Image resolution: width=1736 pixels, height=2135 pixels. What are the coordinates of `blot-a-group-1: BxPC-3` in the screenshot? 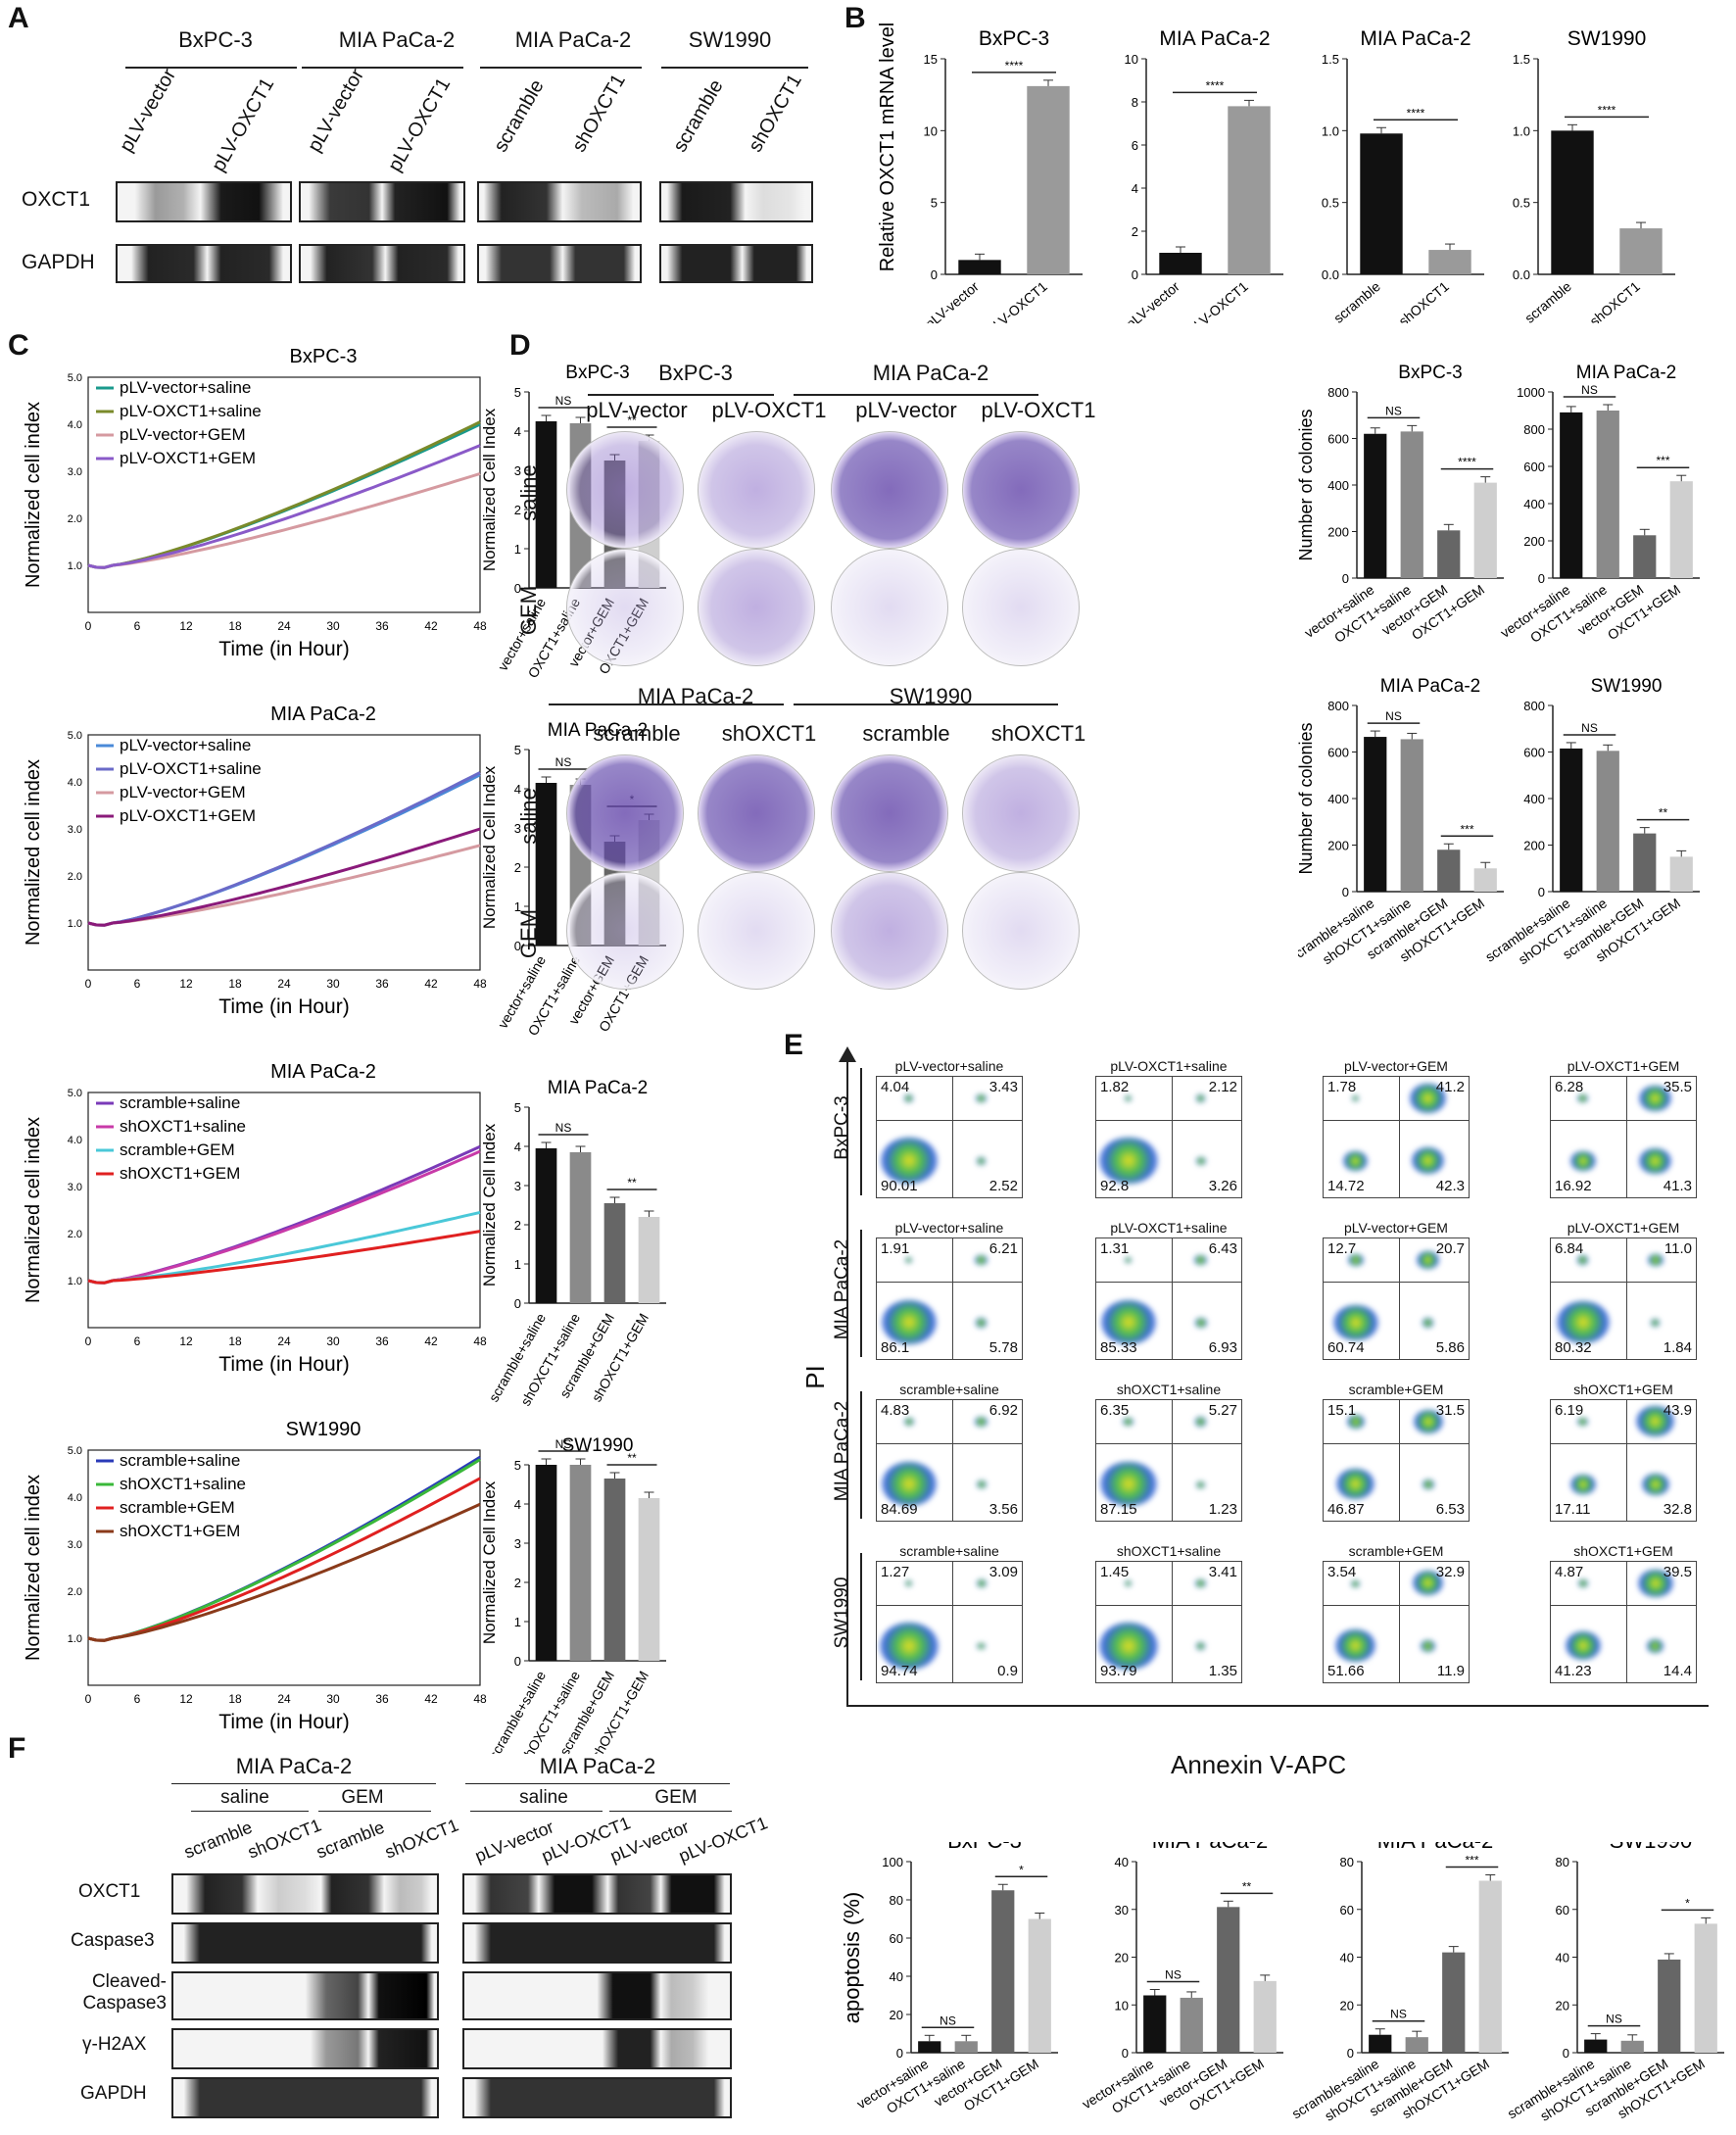 It's located at (215, 39).